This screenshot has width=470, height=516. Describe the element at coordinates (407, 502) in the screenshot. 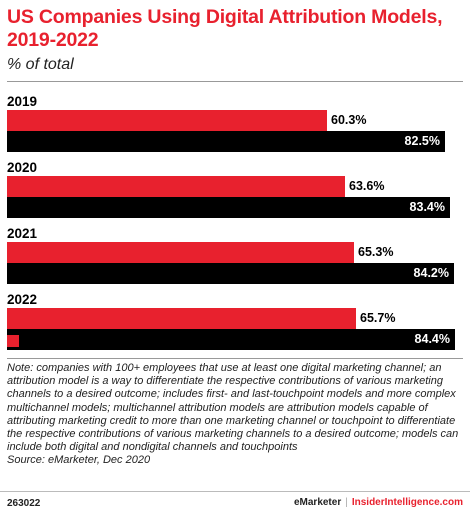

I see `insider-intelligence-link: InsiderIntelligence.com` at that location.